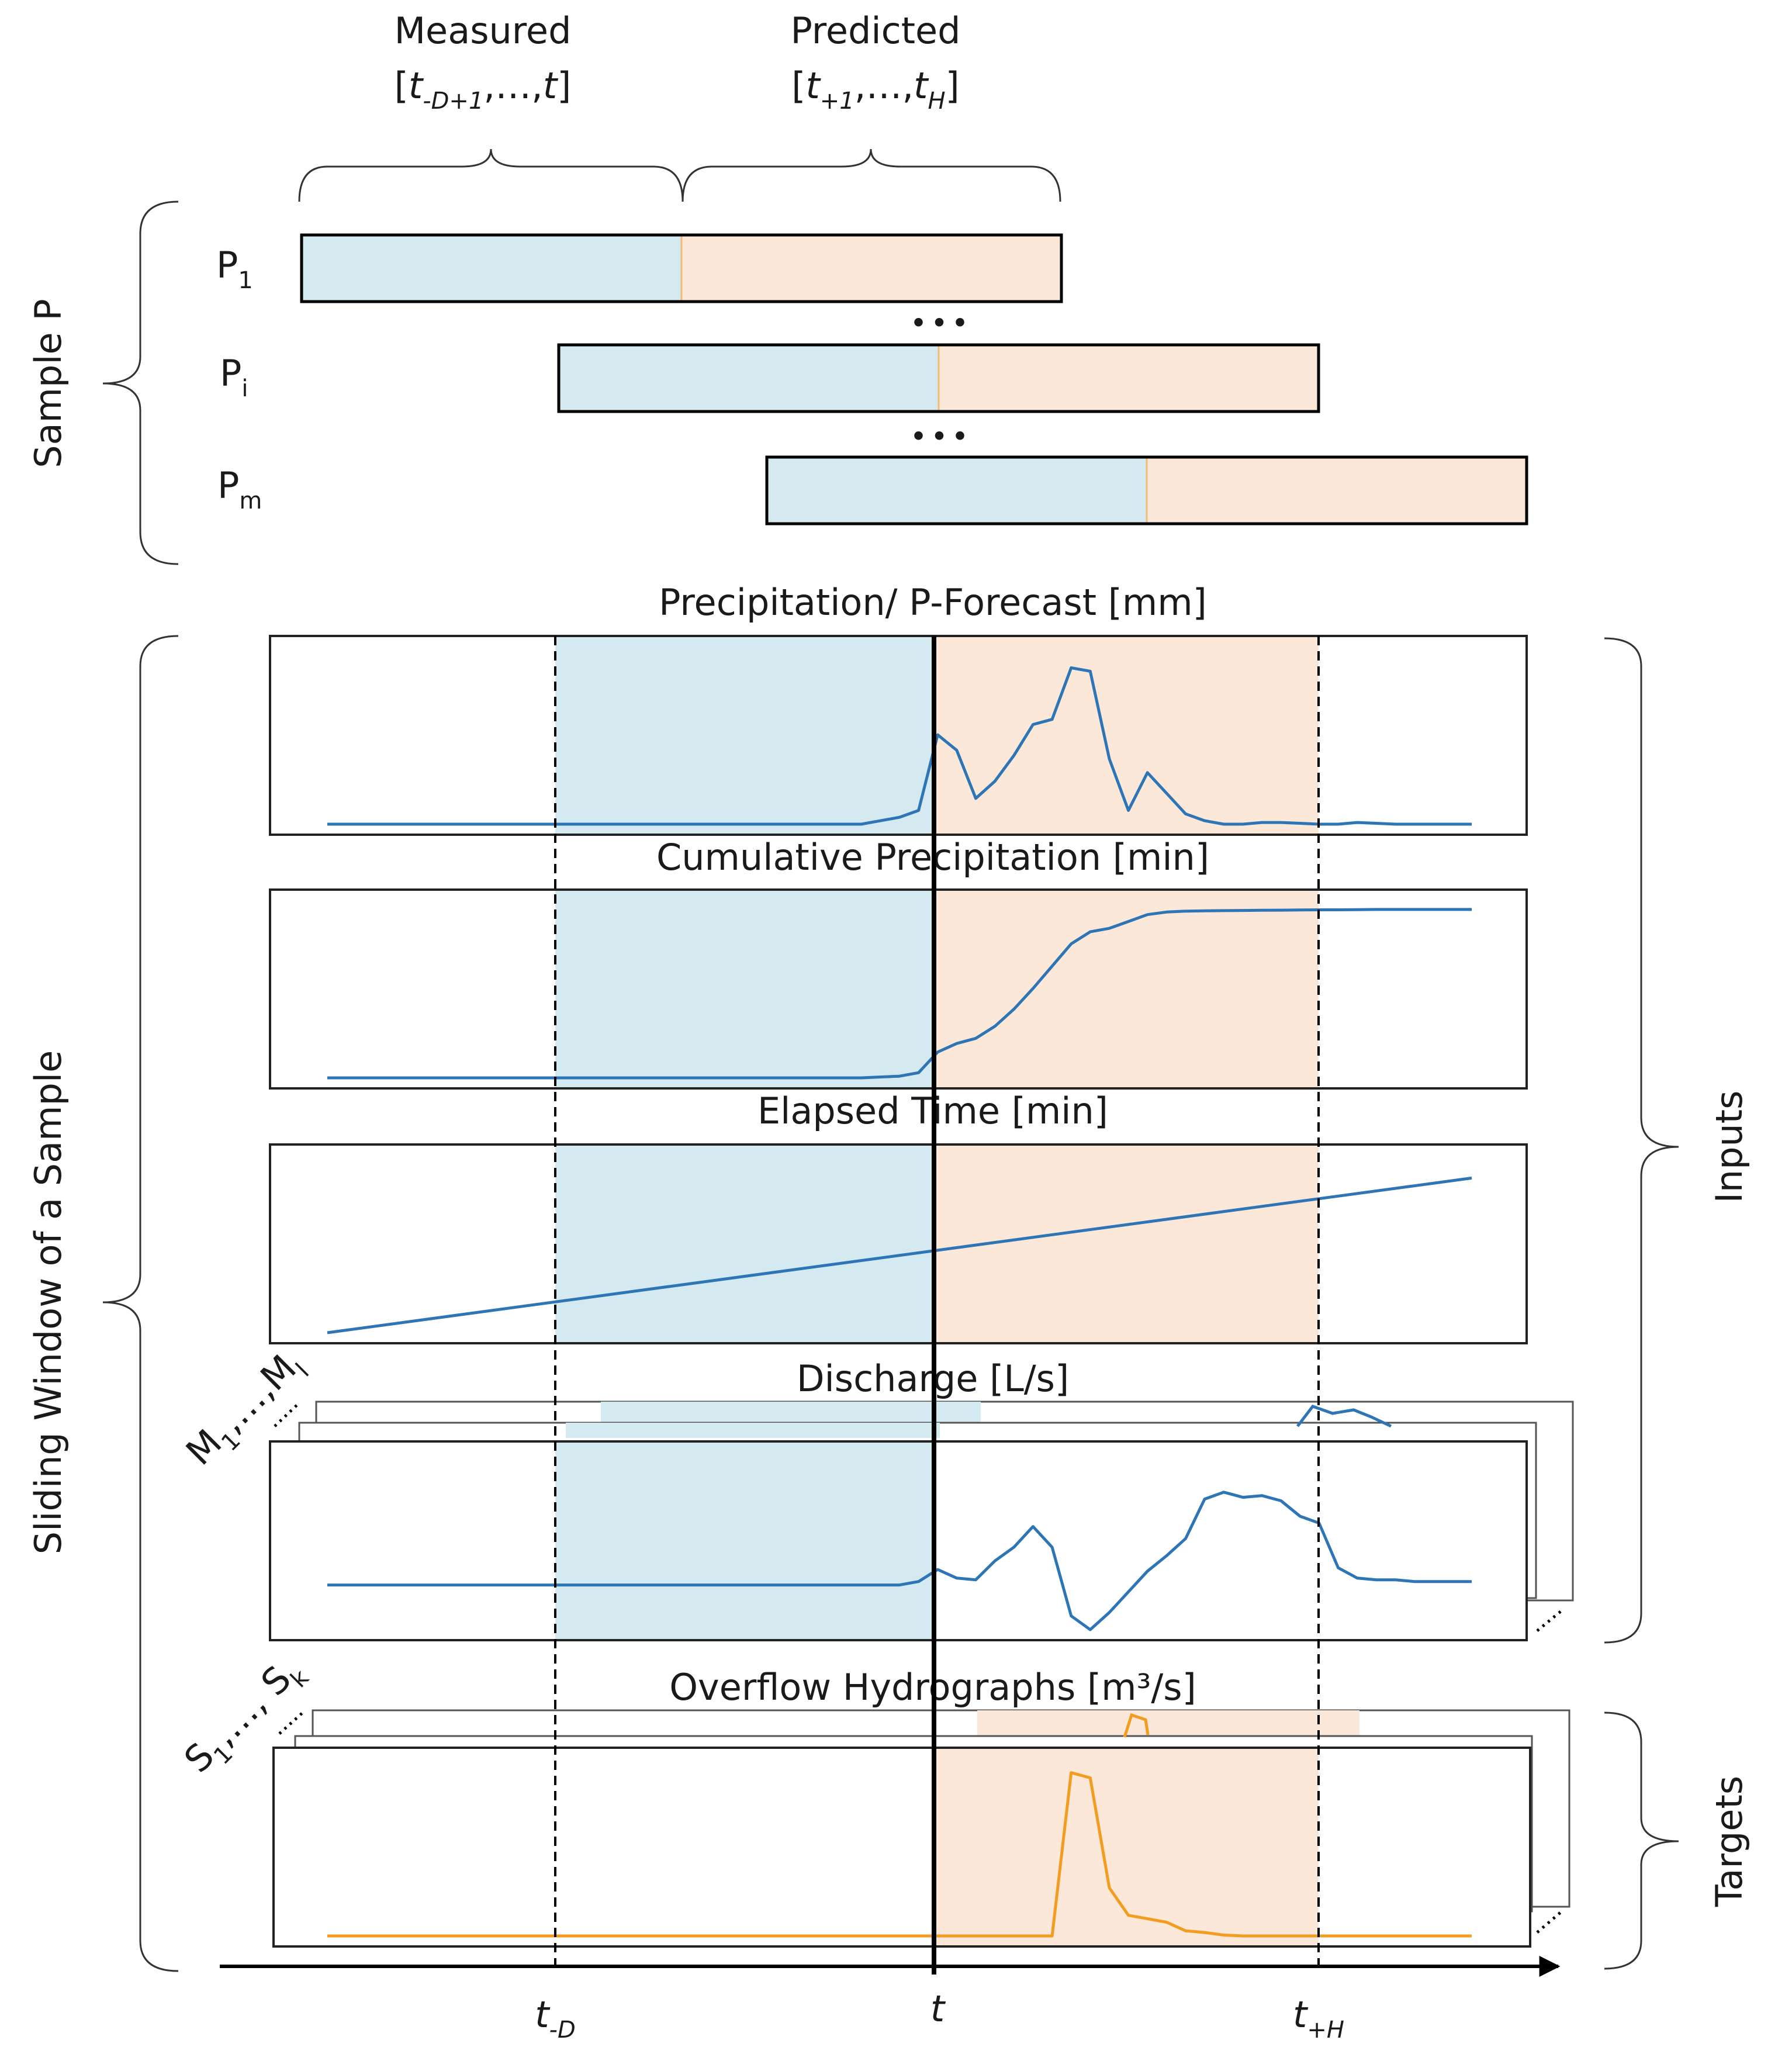 Image resolution: width=1792 pixels, height=2047 pixels. Describe the element at coordinates (1126, 1847) in the screenshot. I see `overflow-hydrographs-predicted-region` at that location.